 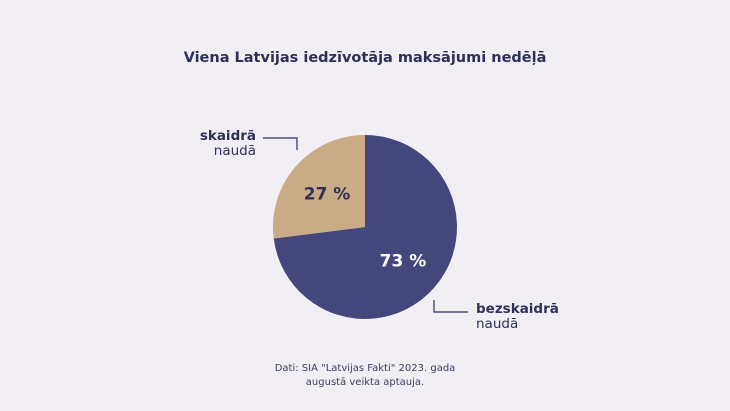 What do you see at coordinates (365, 227) in the screenshot?
I see `pie-slice-cashless` at bounding box center [365, 227].